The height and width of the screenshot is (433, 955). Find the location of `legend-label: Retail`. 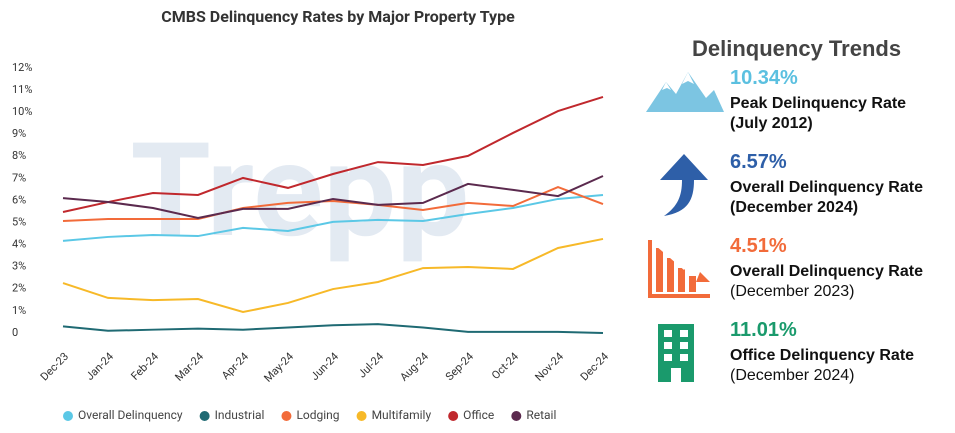

legend-label: Retail is located at coordinates (541, 415).